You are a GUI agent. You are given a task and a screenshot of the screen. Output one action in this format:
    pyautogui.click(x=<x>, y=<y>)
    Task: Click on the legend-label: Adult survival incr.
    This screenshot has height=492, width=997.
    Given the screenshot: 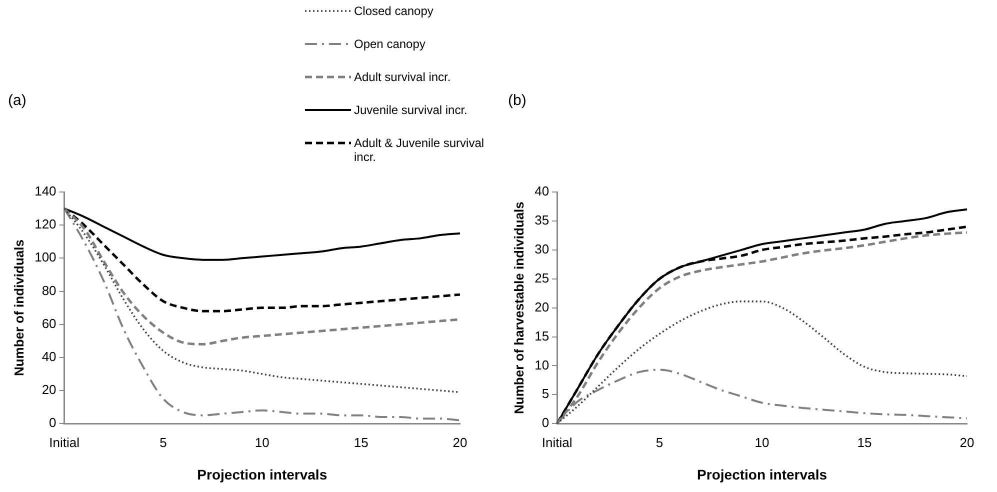 What is the action you would take?
    pyautogui.click(x=403, y=77)
    